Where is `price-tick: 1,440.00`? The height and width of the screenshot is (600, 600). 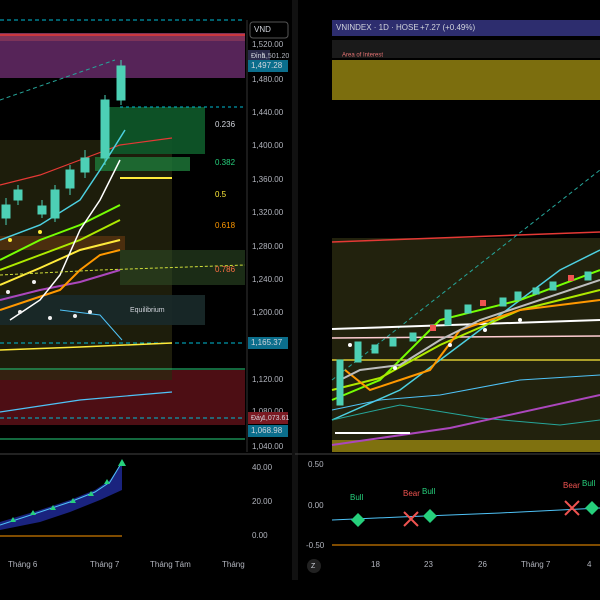 price-tick: 1,440.00 is located at coordinates (268, 112).